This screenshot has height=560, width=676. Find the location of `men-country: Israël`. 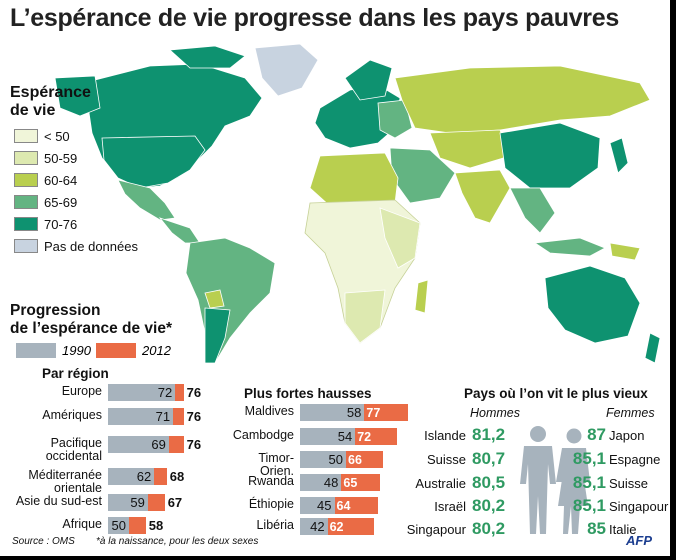

men-country: Israël is located at coordinates (450, 506).